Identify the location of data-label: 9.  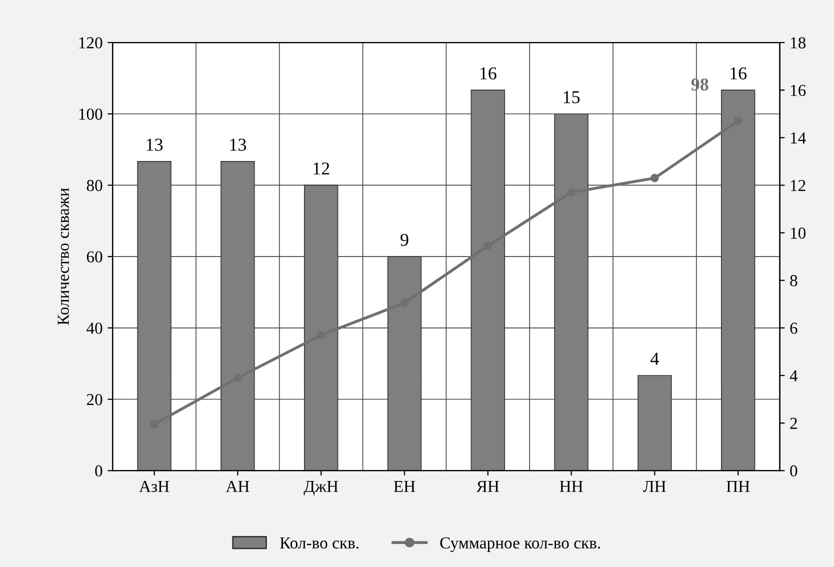
(404, 240).